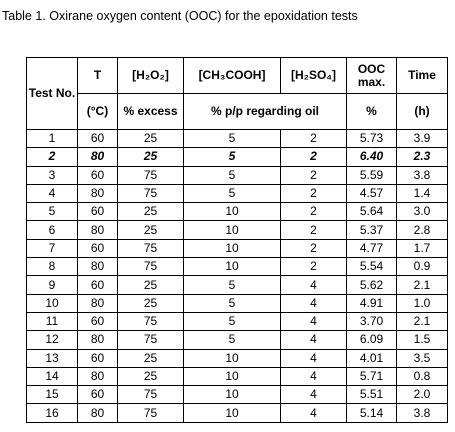 Image resolution: width=455 pixels, height=432 pixels. Describe the element at coordinates (265, 111) in the screenshot. I see `header-cell: % p/p regarding oil` at that location.